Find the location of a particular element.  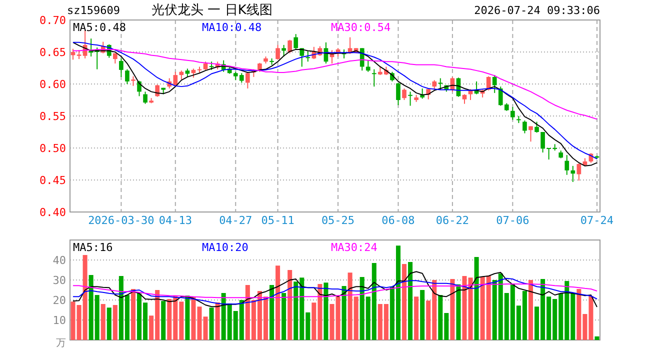

series-label: MA5:0.48 is located at coordinates (99, 27).